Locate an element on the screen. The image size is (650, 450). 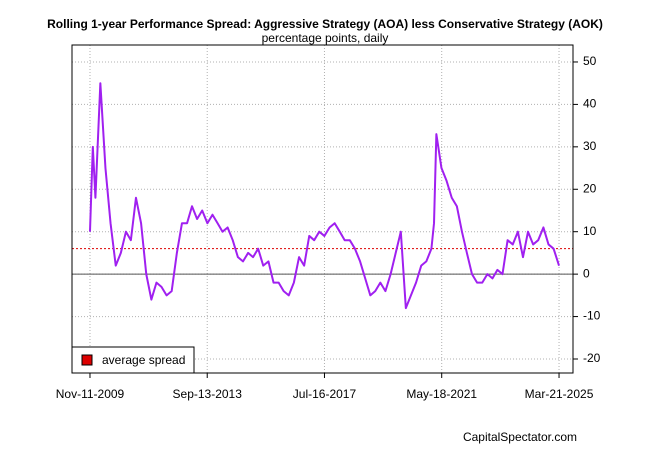
y-tick-label: 50 is located at coordinates (590, 61).